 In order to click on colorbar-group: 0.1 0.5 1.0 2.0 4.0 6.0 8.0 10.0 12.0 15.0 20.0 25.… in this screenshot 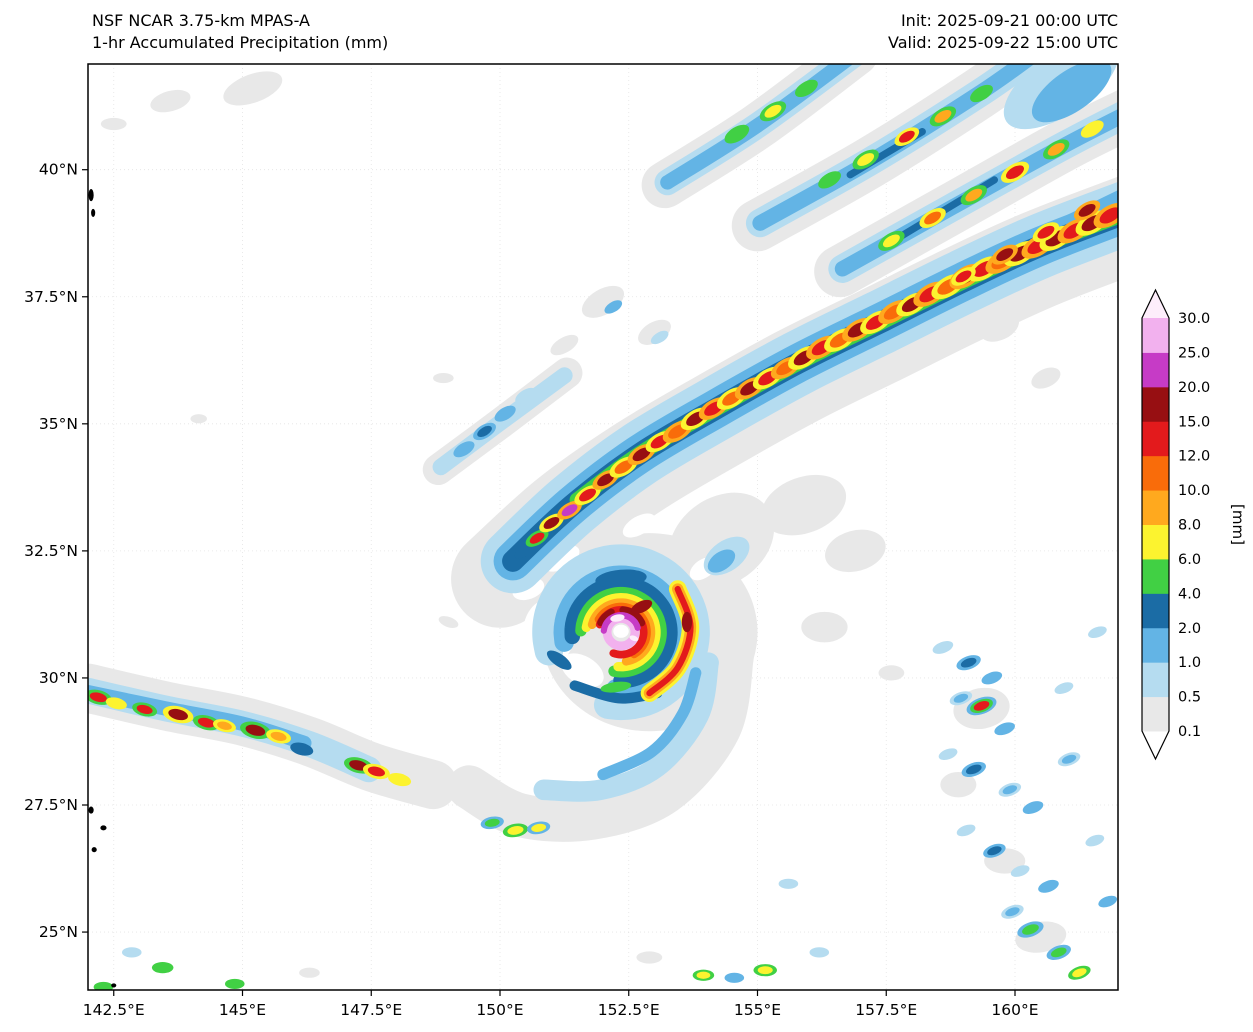, I will do `click(1194, 524)`.